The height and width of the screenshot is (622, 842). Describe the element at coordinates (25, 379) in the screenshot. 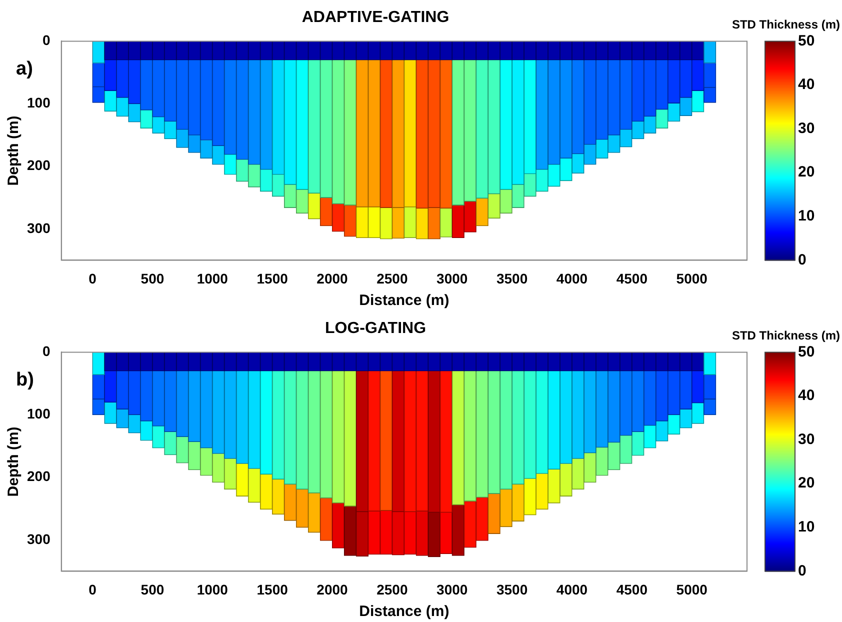

I see `text: b)` at that location.